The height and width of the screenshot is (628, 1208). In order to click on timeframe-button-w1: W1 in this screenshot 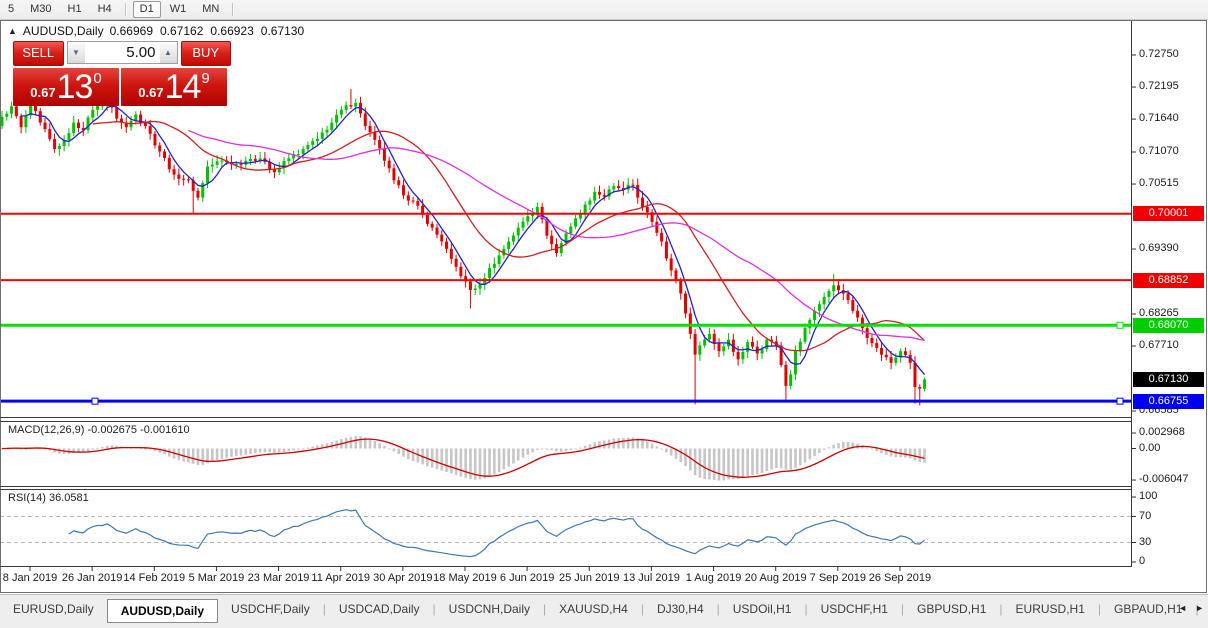, I will do `click(178, 9)`.